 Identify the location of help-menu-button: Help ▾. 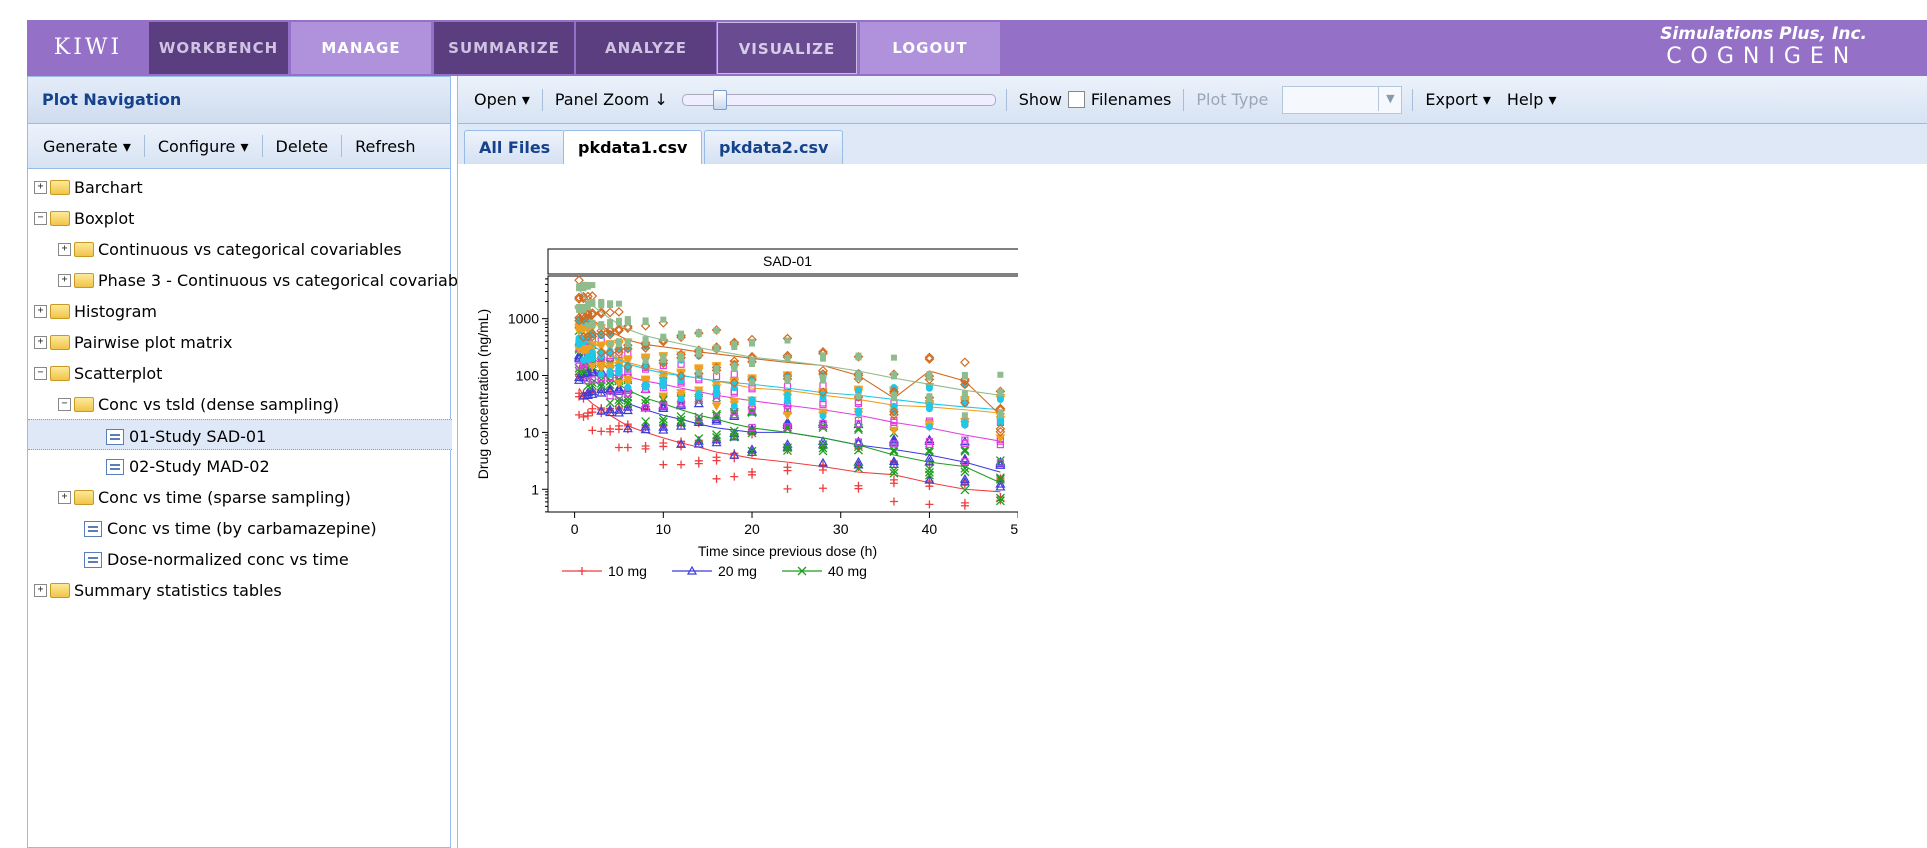
(1531, 99).